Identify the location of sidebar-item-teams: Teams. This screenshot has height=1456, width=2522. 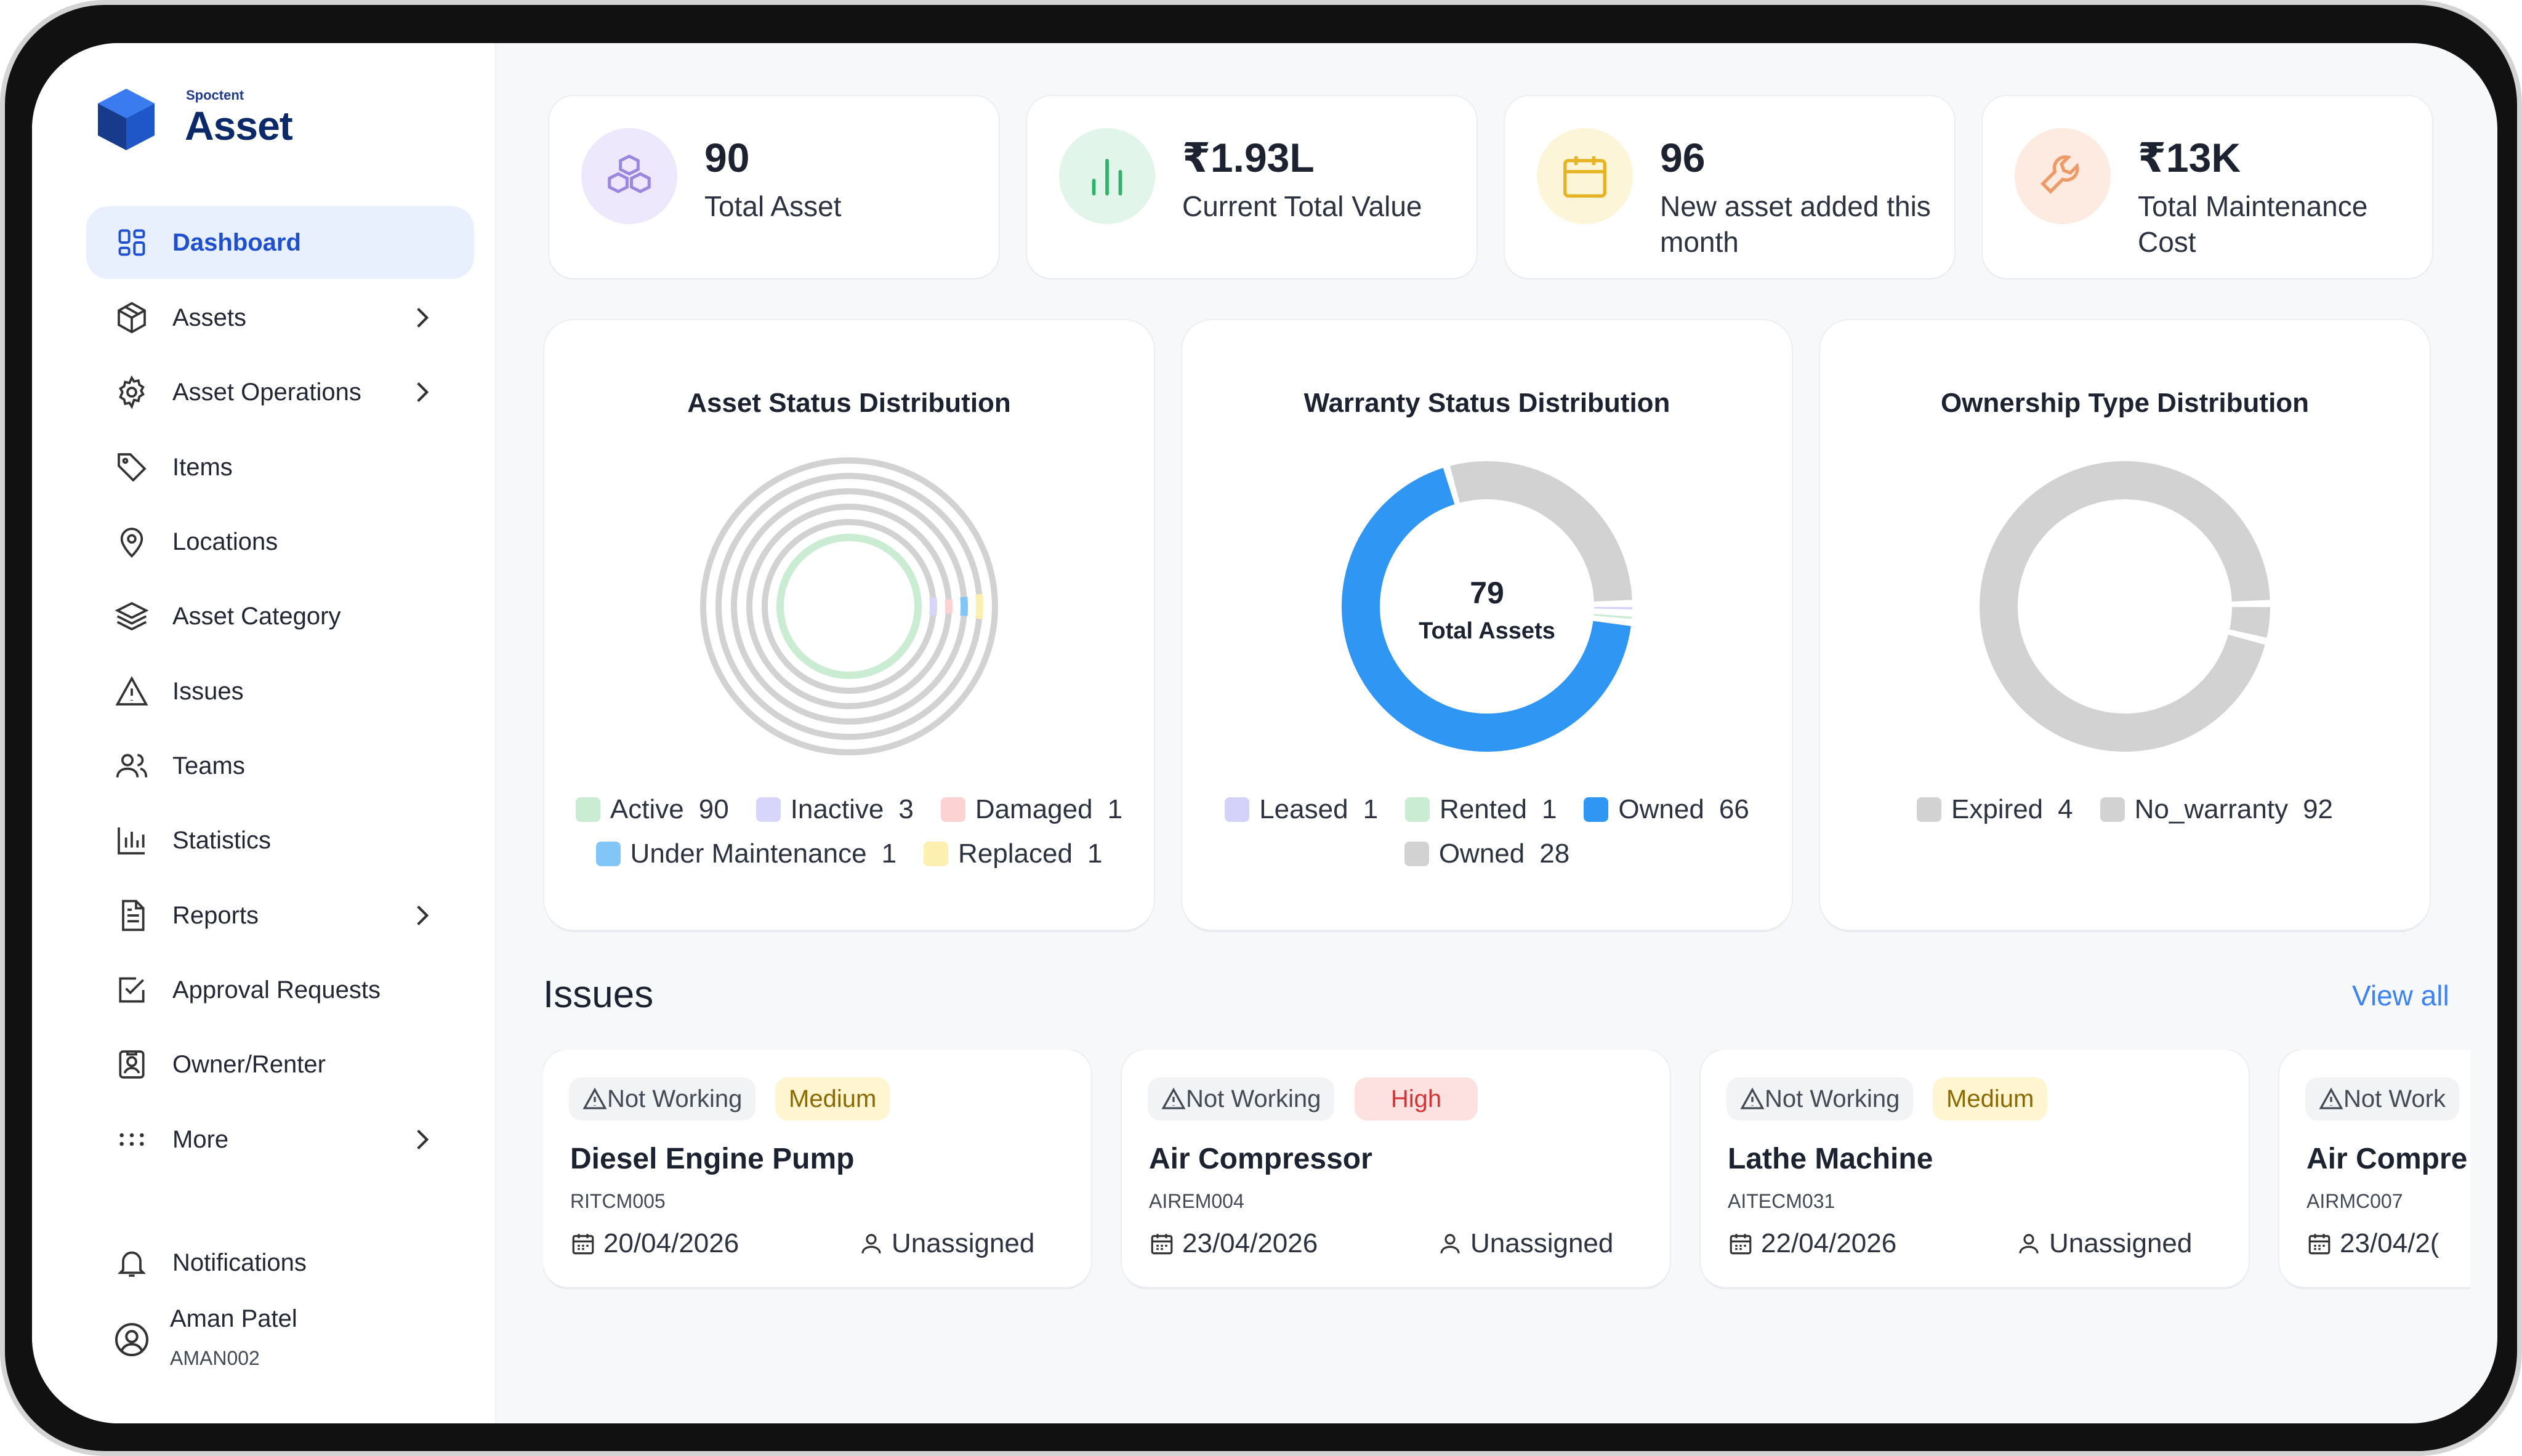
(280, 766).